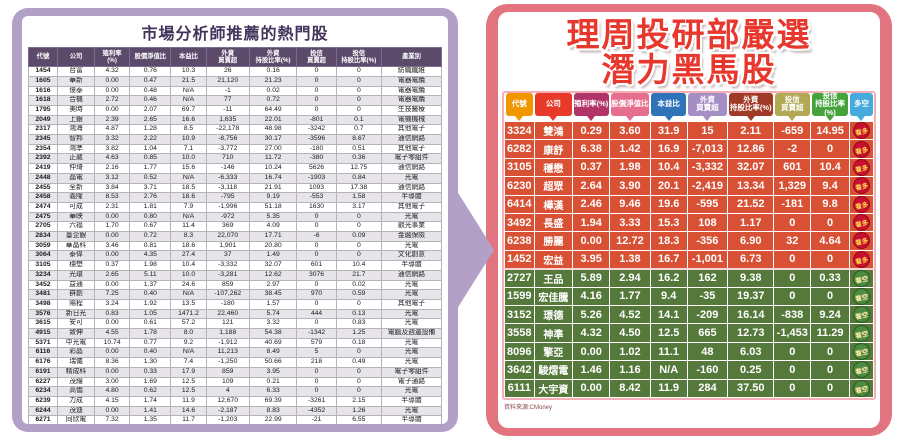 The image size is (900, 440). What do you see at coordinates (273, 333) in the screenshot?
I see `value-cell: 54.38` at bounding box center [273, 333].